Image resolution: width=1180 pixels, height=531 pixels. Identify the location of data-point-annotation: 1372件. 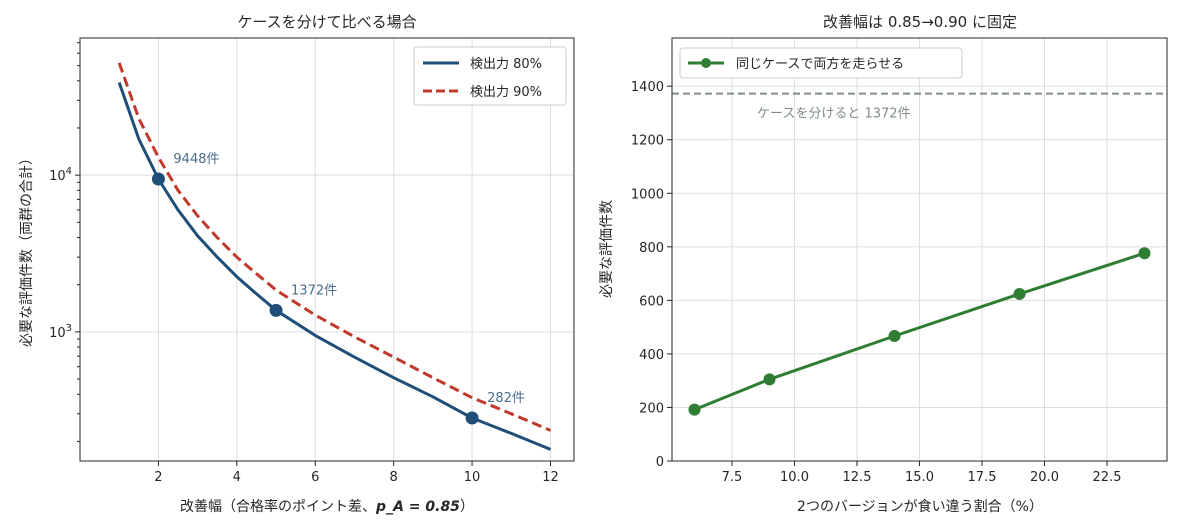
(314, 290).